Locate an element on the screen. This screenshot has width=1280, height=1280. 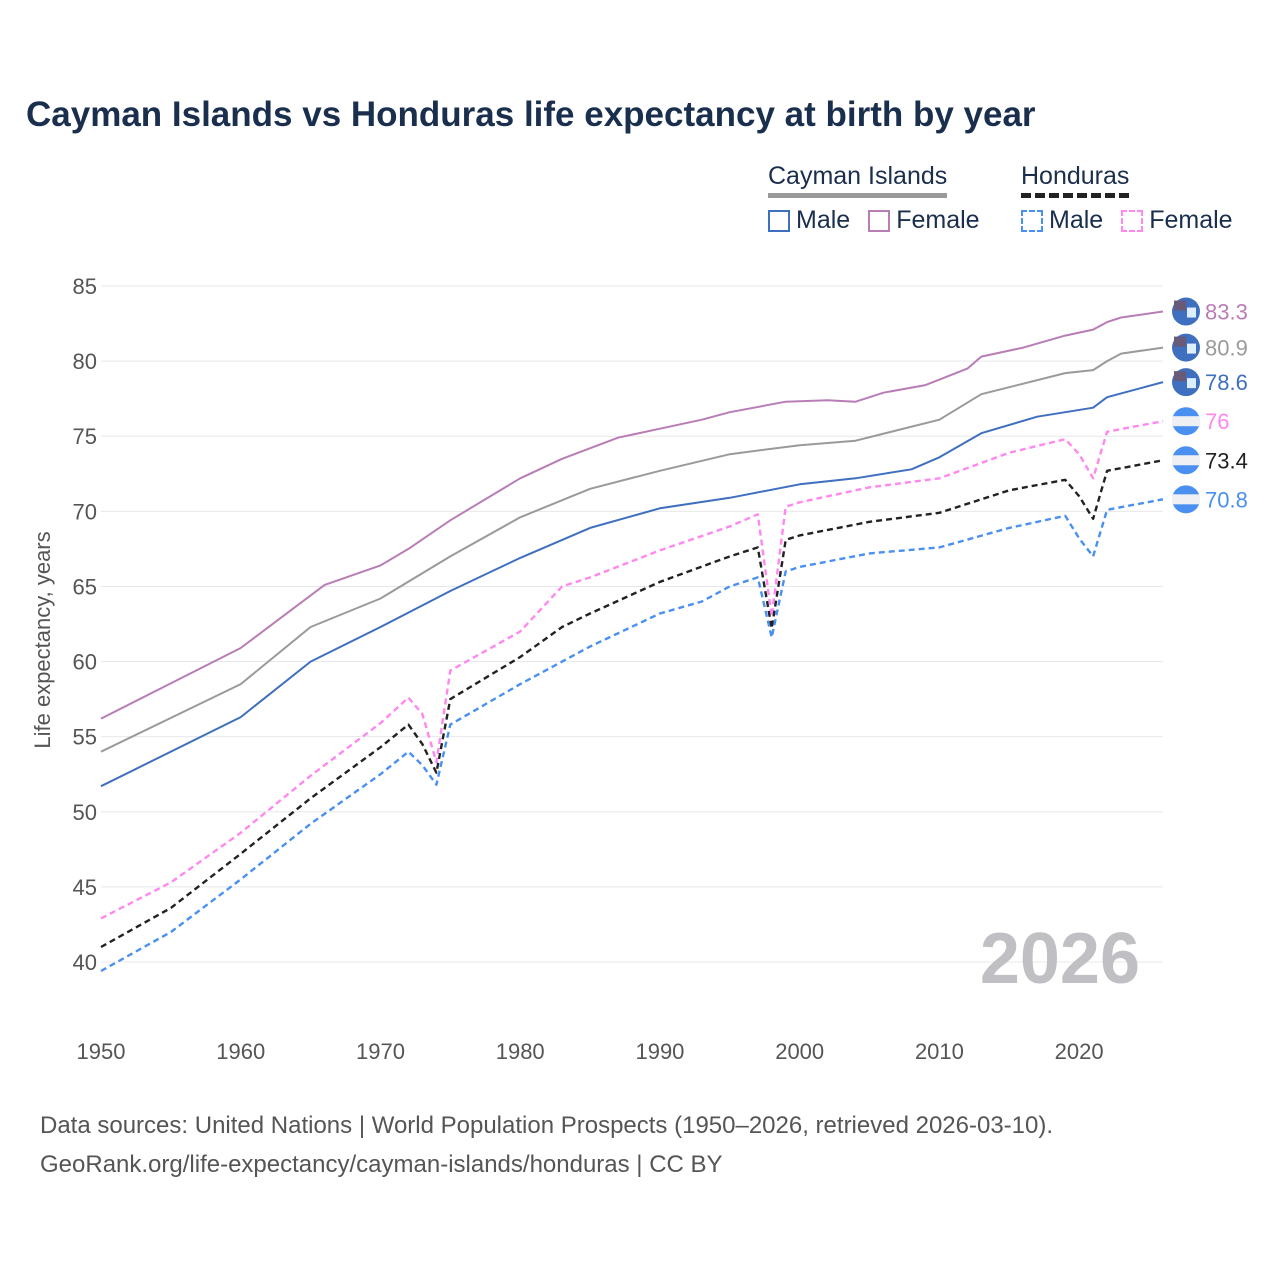
legend-cayman: Cayman Islands Male Female is located at coordinates (874, 198).